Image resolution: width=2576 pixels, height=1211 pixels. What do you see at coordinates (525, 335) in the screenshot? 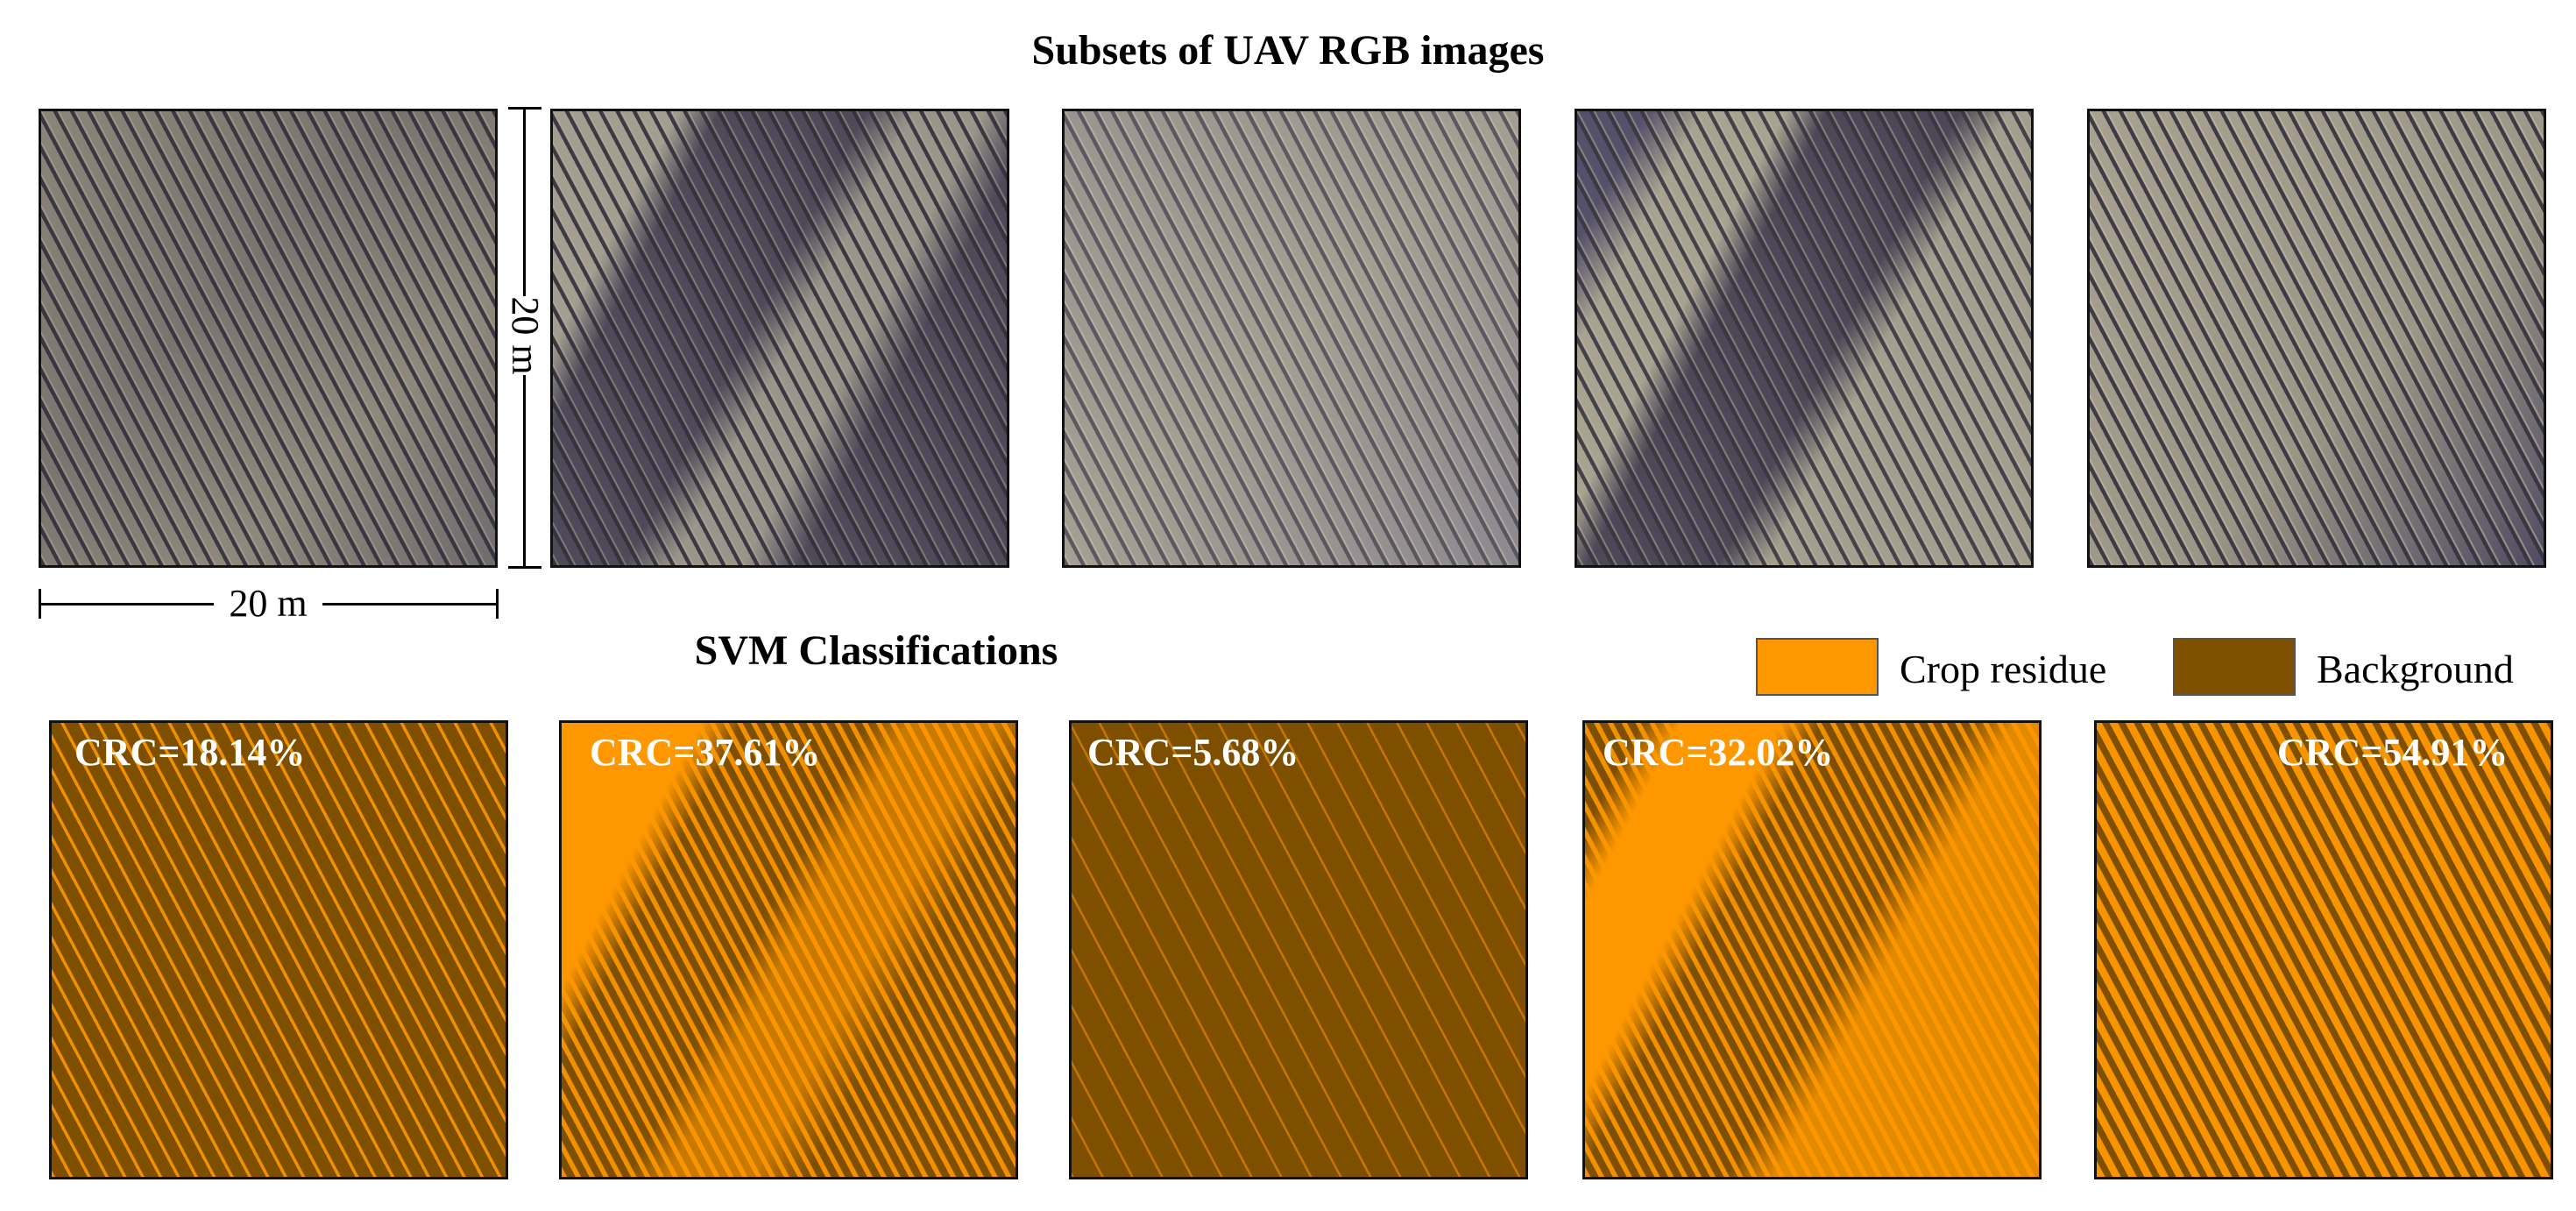
I see `vertical-scale-label: 20 m` at bounding box center [525, 335].